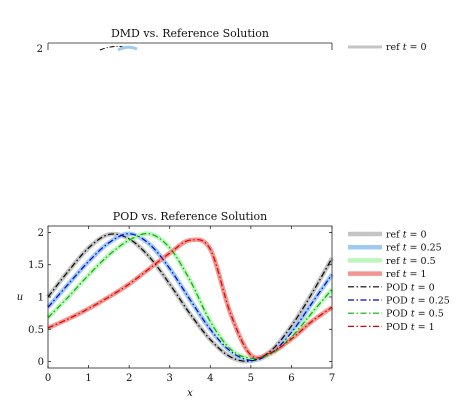 Image resolution: width=474 pixels, height=403 pixels. I want to click on y-tick-label: 2, so click(41, 233).